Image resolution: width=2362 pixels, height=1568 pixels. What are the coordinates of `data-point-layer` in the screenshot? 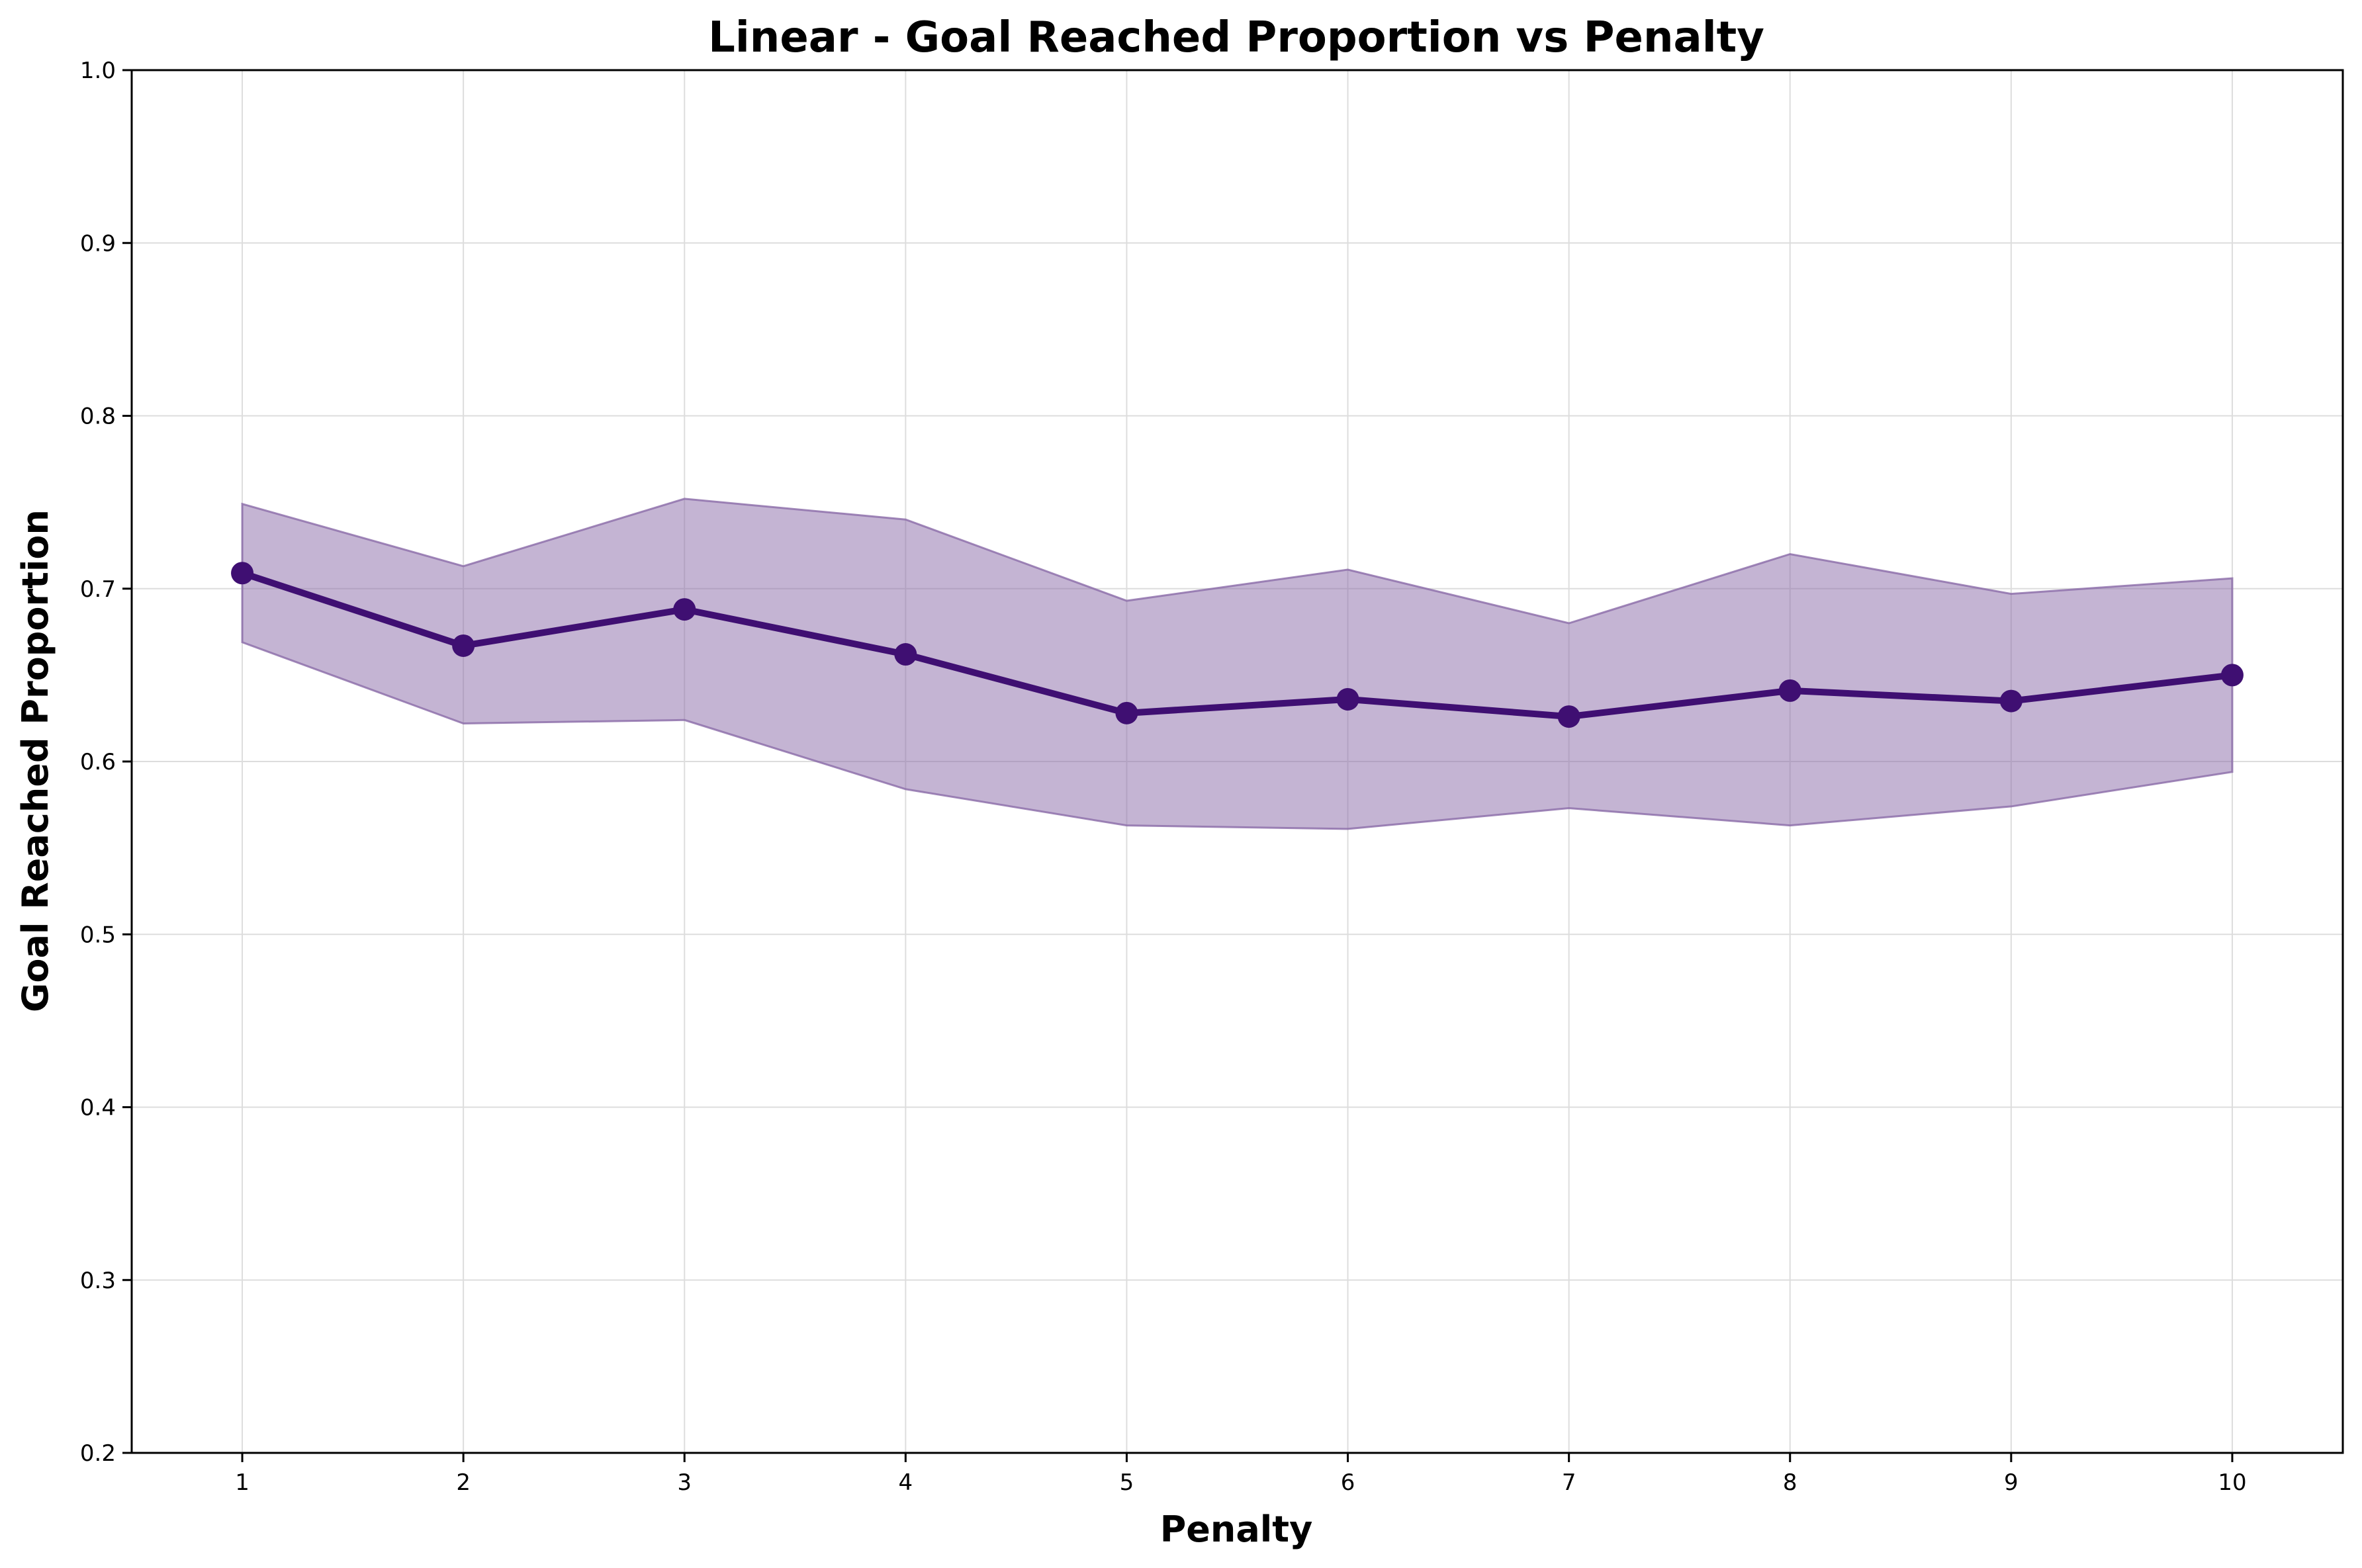 It's located at (1237, 645).